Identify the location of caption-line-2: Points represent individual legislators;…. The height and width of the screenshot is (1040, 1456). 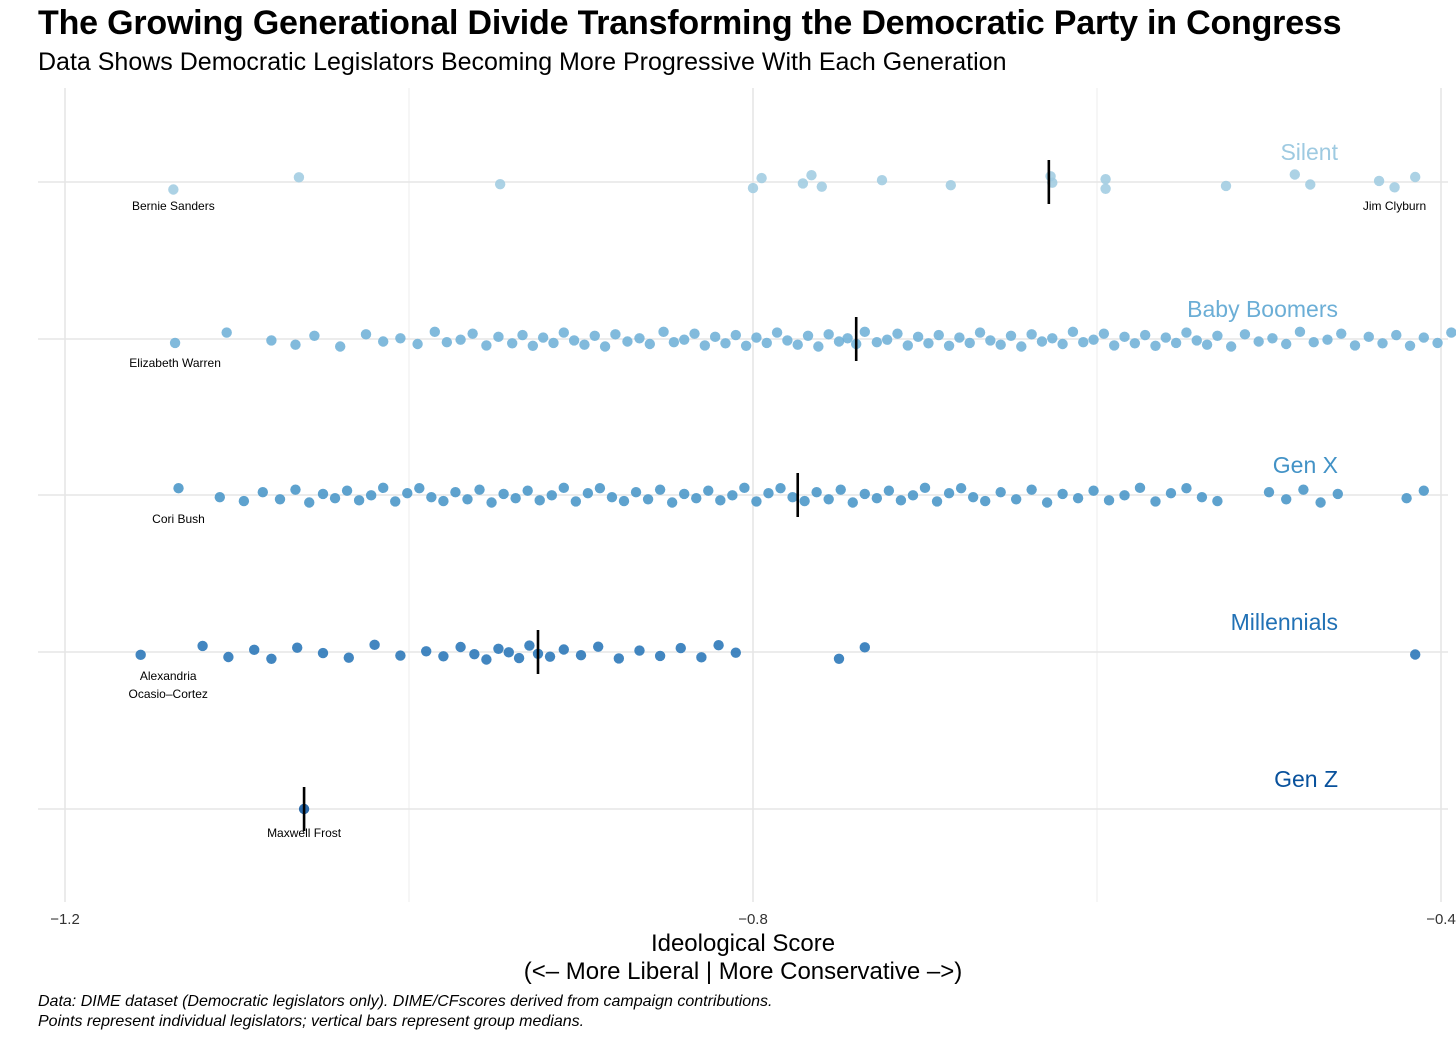
(311, 1021).